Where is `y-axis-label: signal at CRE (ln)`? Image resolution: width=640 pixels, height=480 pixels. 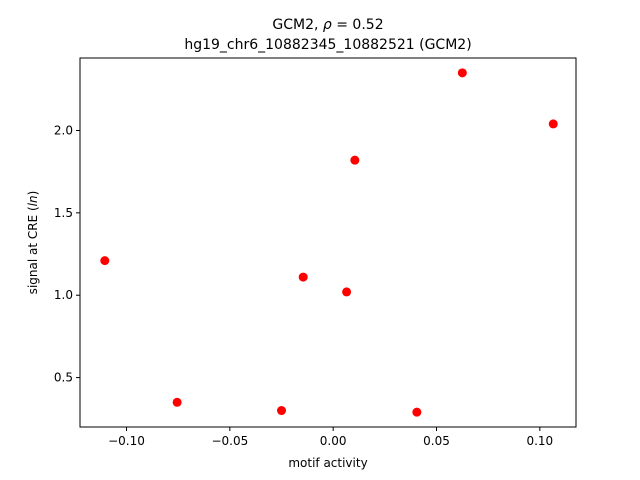
y-axis-label: signal at CRE (ln) is located at coordinates (33, 243).